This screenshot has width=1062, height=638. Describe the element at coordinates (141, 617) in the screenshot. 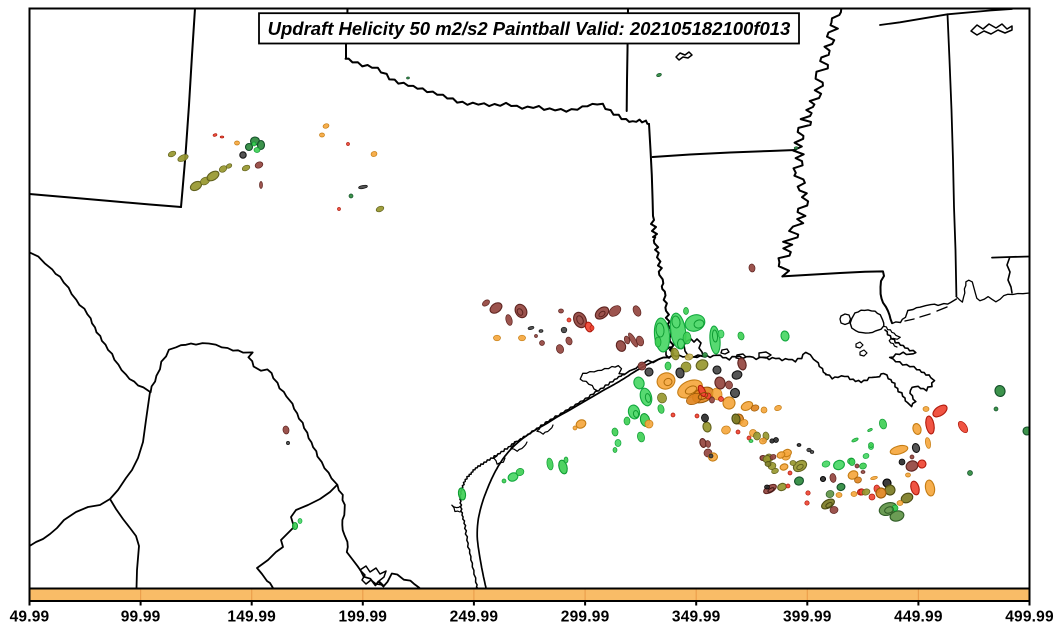

I see `svg-text: 99.99` at that location.